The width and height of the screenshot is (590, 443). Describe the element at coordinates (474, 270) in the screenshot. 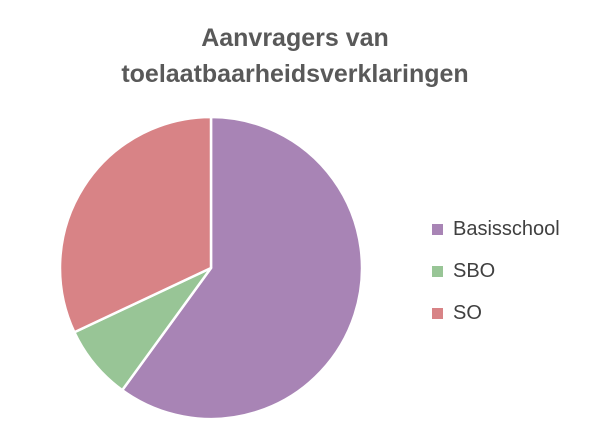

I see `legend-label-sbo: SBO` at that location.